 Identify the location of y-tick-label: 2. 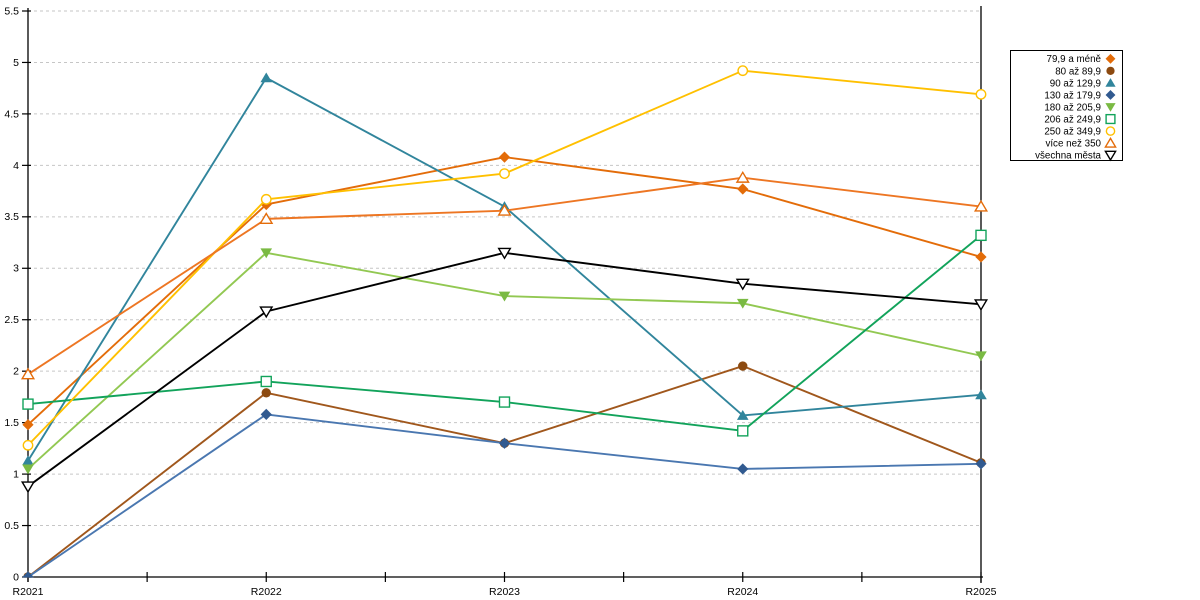
(16, 372).